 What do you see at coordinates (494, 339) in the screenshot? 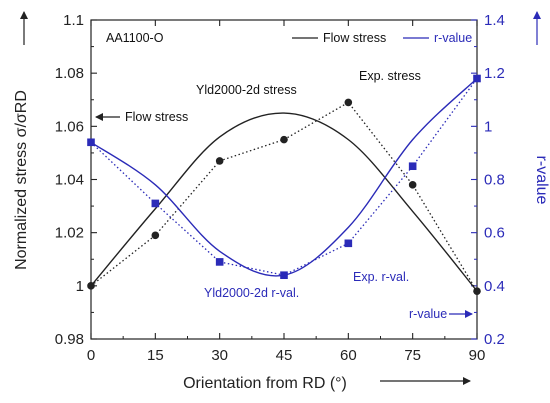
I see `y-right-tick-label: 0.2` at bounding box center [494, 339].